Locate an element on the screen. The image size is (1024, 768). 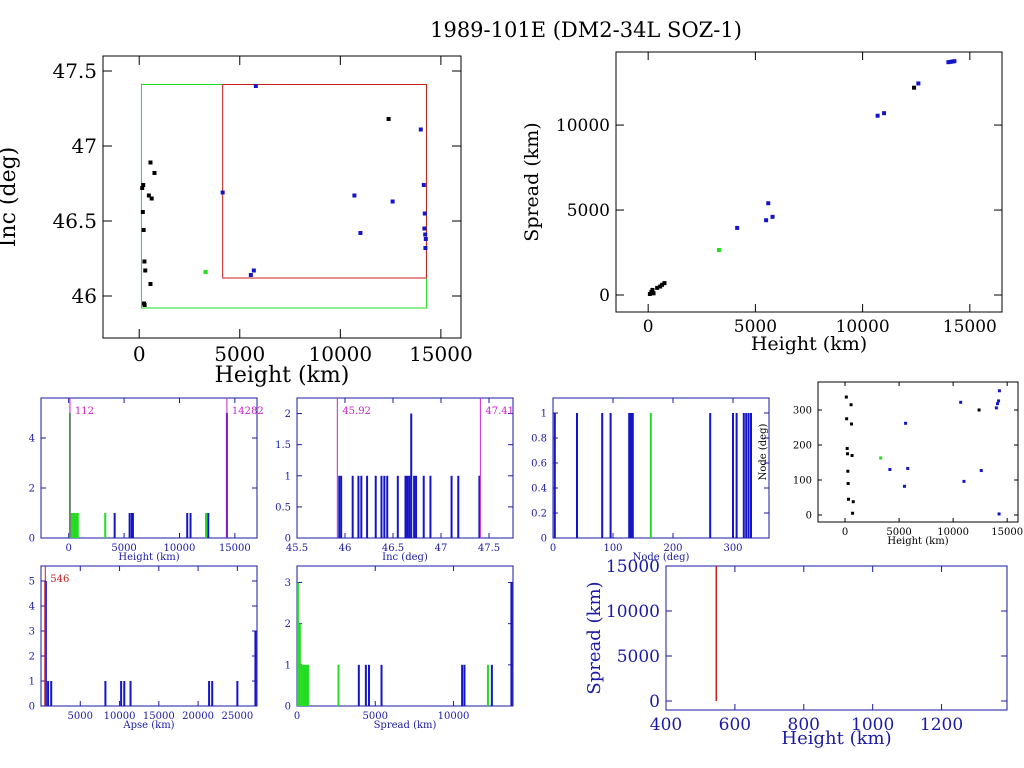
height-hist-panel: 0 5000 10000 15000 0 2 4 Height (km) 112 14282 is located at coordinates (146, 480).